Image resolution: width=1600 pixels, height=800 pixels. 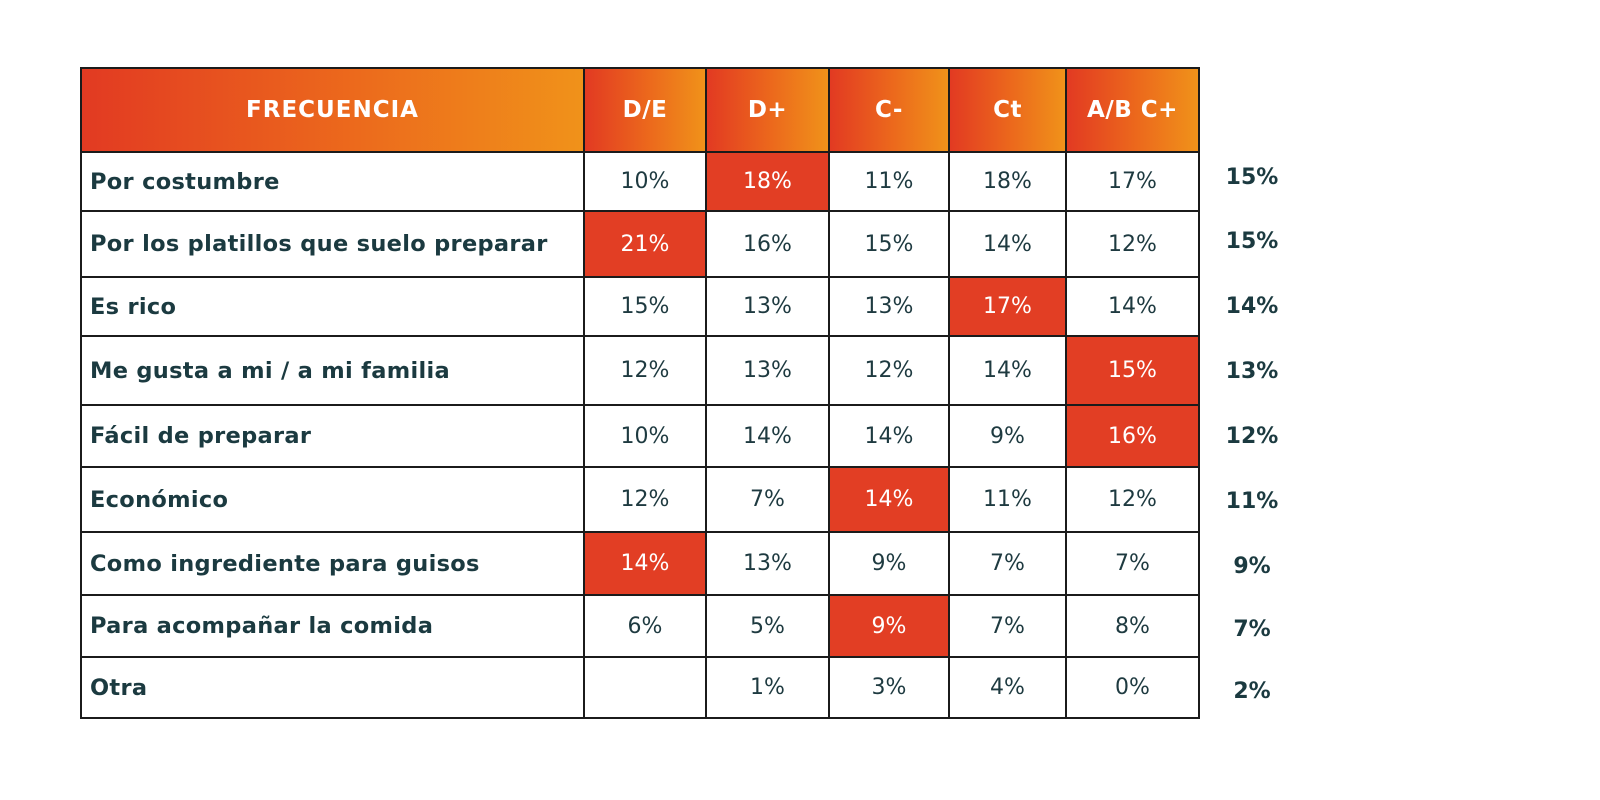 I want to click on table-row: Es rico 15% 13% 13% 17% 14%, so click(x=640, y=306).